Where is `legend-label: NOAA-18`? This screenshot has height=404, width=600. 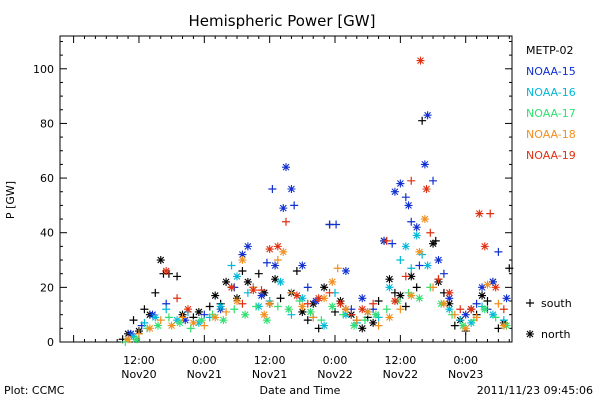
legend-label: NOAA-18 is located at coordinates (551, 134).